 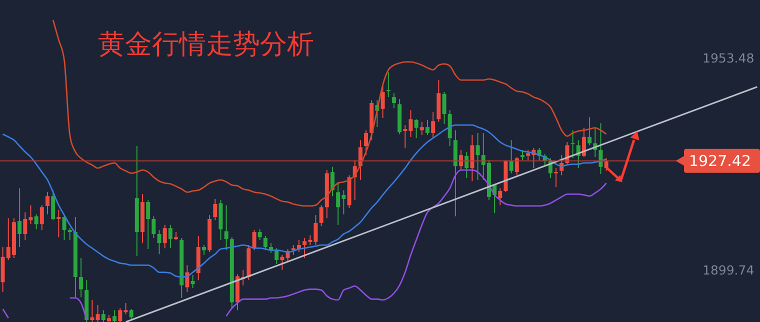 What do you see at coordinates (720, 161) in the screenshot?
I see `ref-line-label: 1927.42` at bounding box center [720, 161].